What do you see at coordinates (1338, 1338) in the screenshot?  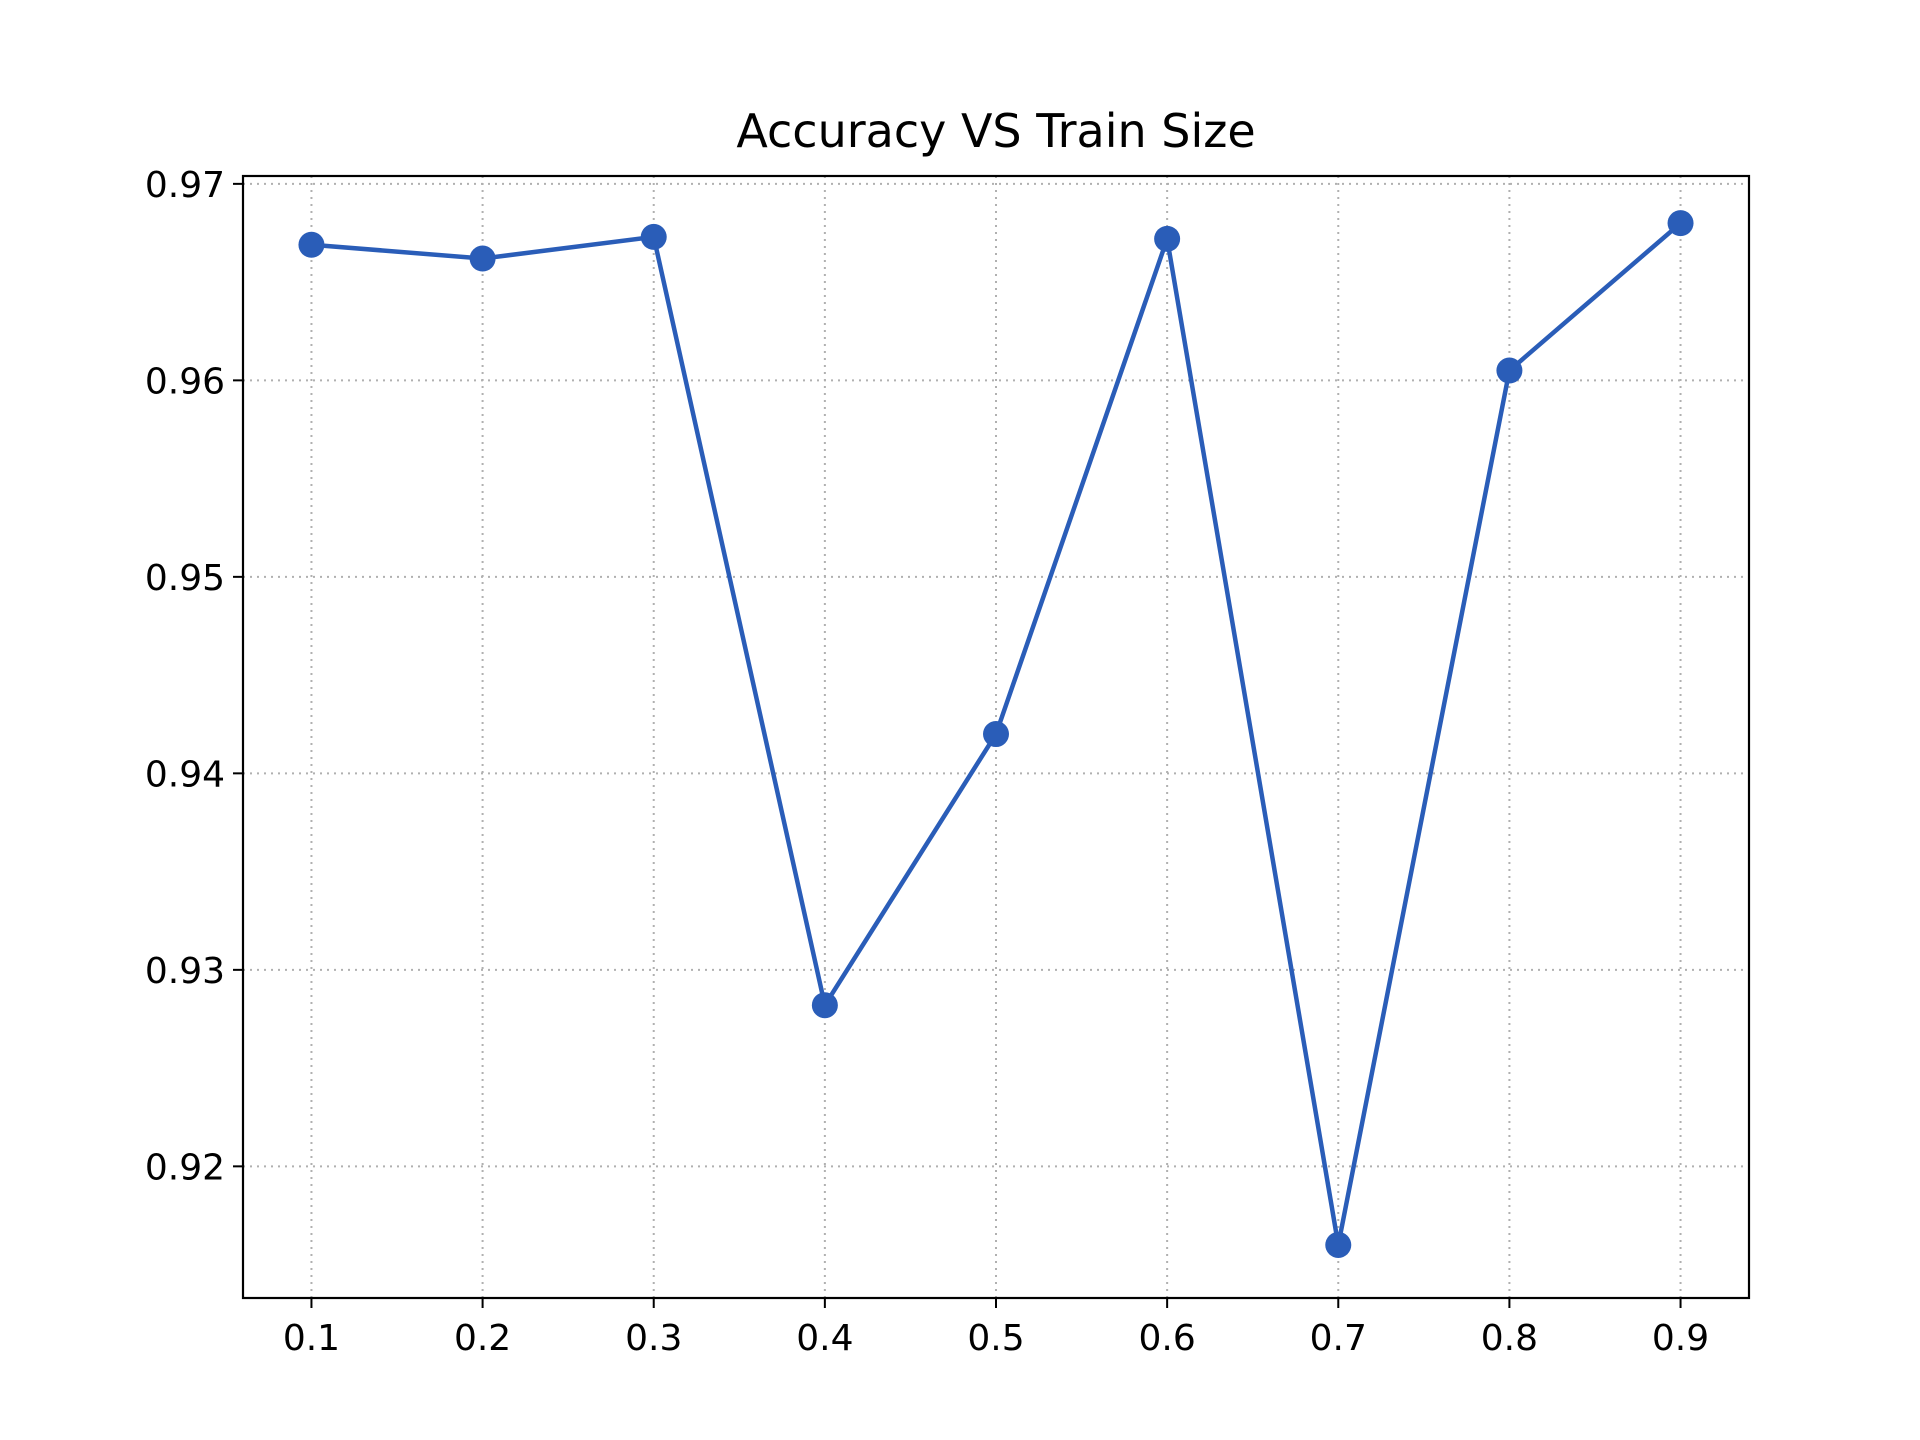 I see `x-tick-label: 0.7` at bounding box center [1338, 1338].